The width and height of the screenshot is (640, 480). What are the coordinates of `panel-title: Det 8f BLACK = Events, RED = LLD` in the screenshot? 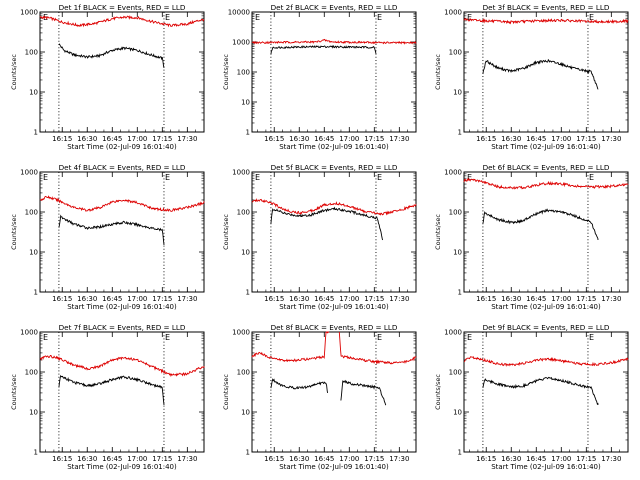 It's located at (334, 327).